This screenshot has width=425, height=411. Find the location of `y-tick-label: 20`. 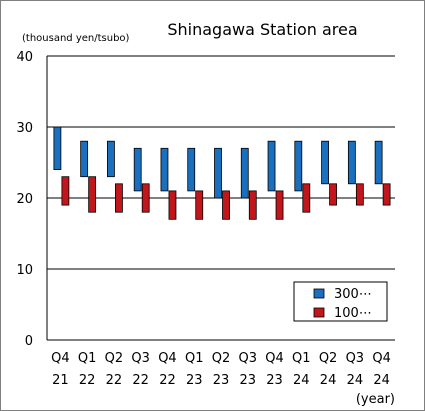

y-tick-label: 20 is located at coordinates (24, 199).